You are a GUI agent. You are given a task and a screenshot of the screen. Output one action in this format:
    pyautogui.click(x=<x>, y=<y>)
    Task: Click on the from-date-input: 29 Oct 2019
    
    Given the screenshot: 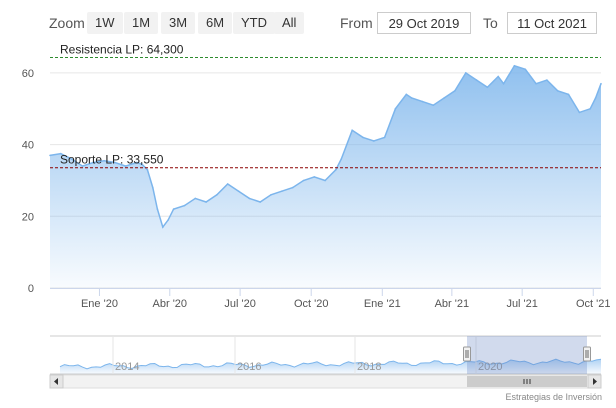 What is the action you would take?
    pyautogui.click(x=424, y=23)
    